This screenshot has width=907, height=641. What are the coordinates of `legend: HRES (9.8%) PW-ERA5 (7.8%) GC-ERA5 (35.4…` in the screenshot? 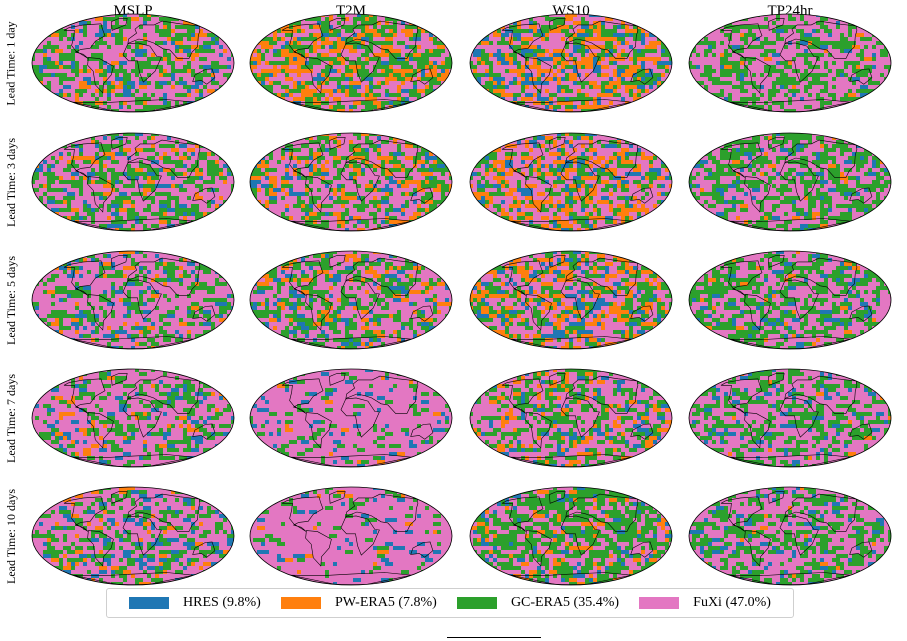 It's located at (450, 603).